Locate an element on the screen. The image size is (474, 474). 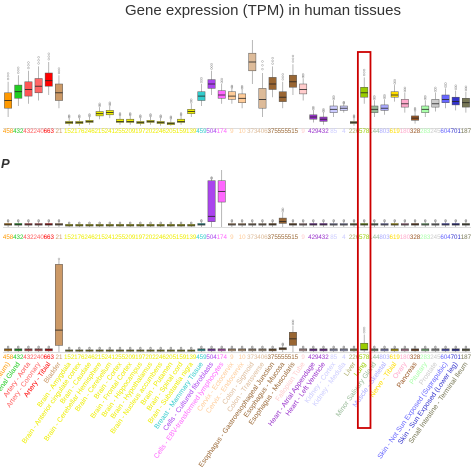
sample-count: 604 is located at coordinates (445, 357).